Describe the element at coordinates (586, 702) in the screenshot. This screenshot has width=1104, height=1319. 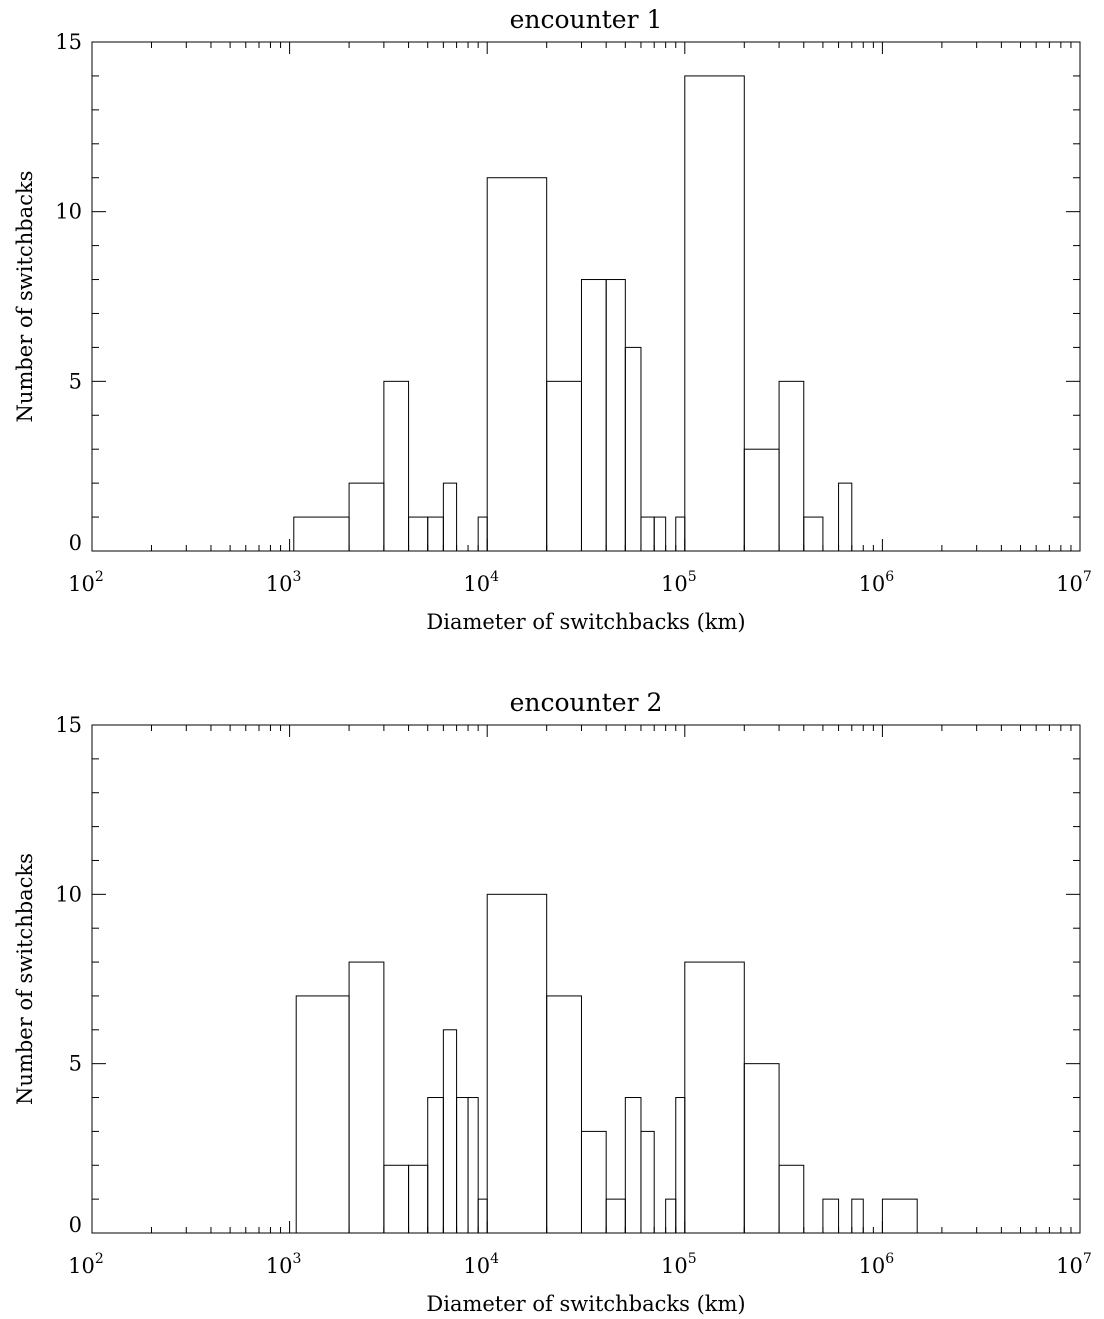
I see `chart-title: encounter 2` at that location.